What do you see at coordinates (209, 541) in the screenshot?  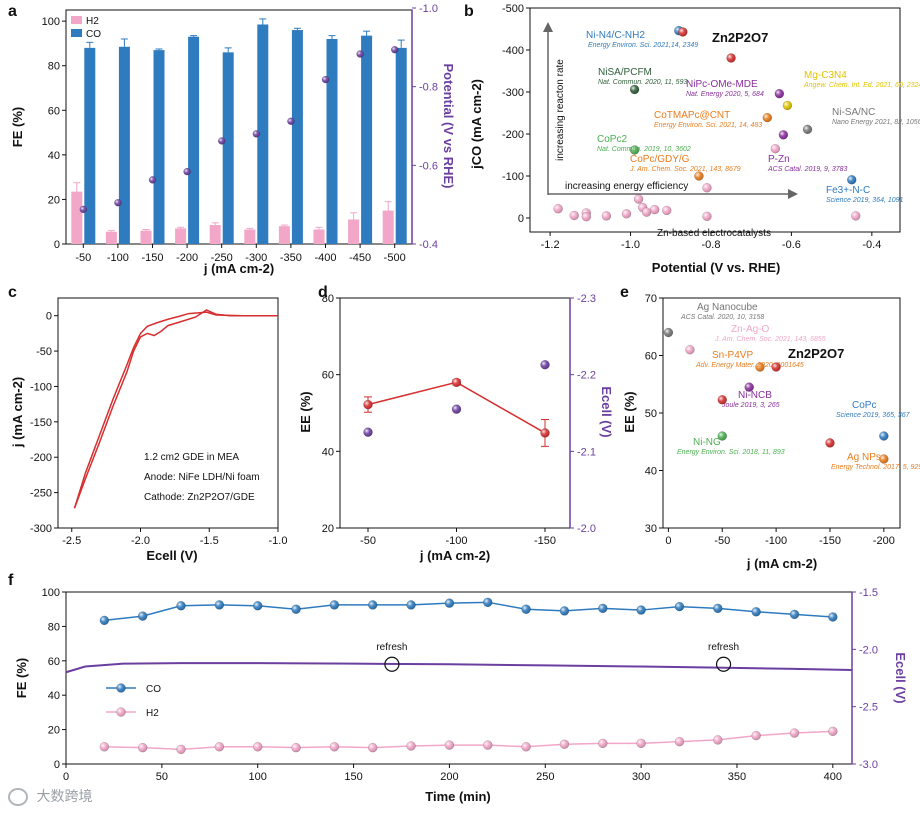 I see `panel-c-x-ticklabel: -1.5` at bounding box center [209, 541].